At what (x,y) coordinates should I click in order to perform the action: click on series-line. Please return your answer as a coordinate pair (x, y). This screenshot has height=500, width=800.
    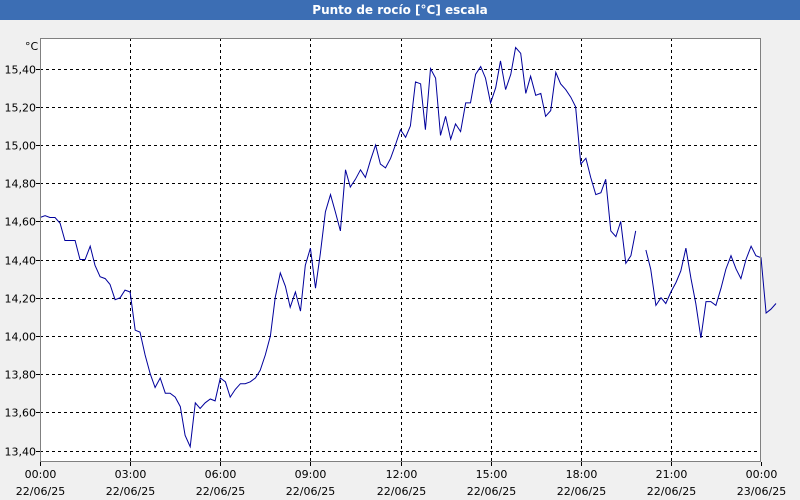
    Looking at the image, I should click on (711, 291).